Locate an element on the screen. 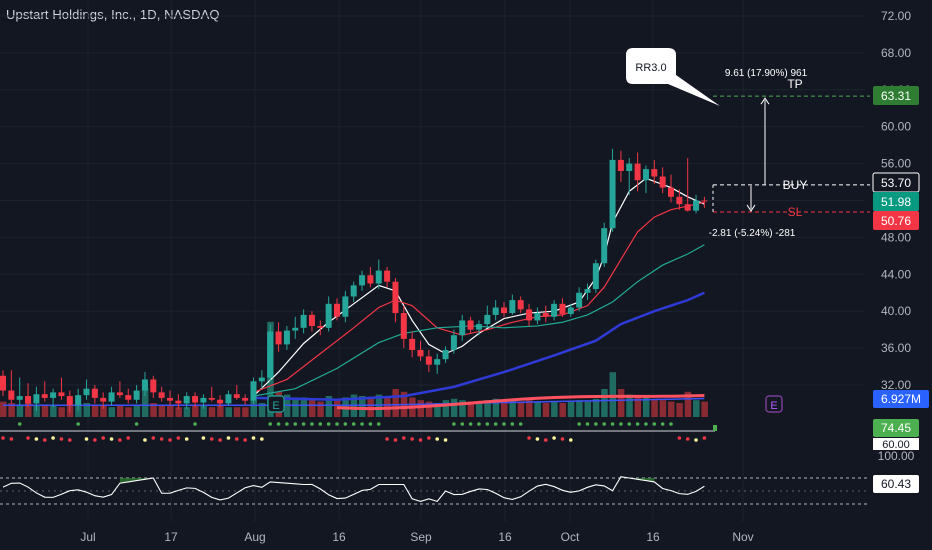 The width and height of the screenshot is (932, 550). price-tick-label: 32.00 is located at coordinates (896, 385).